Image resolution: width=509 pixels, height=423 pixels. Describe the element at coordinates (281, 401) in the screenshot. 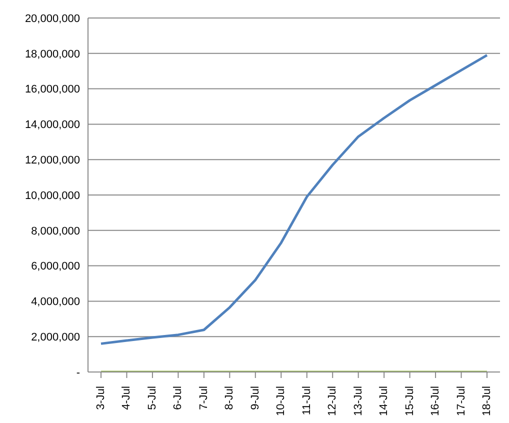

I see `x-tick-label: 10-Jul` at that location.